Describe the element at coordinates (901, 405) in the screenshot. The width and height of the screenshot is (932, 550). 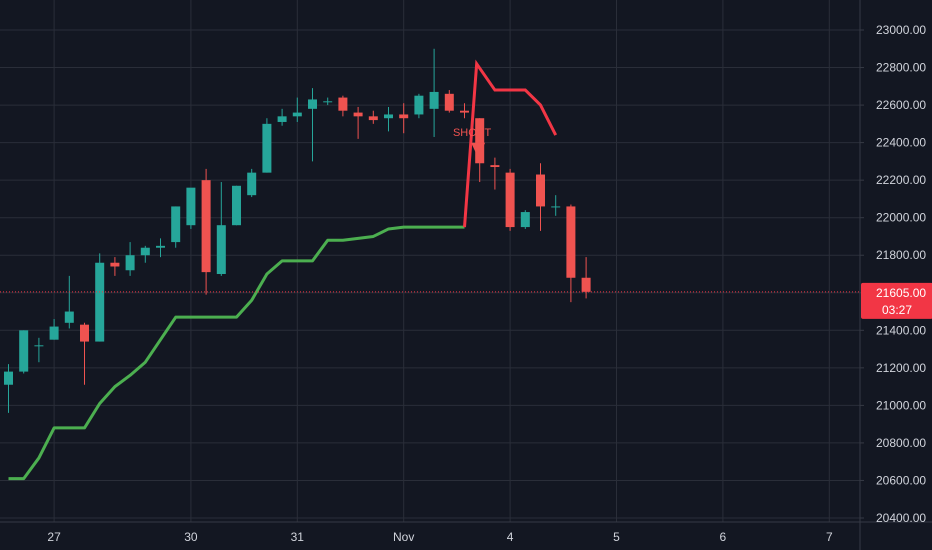
I see `price-tick-label: 21000.00` at that location.